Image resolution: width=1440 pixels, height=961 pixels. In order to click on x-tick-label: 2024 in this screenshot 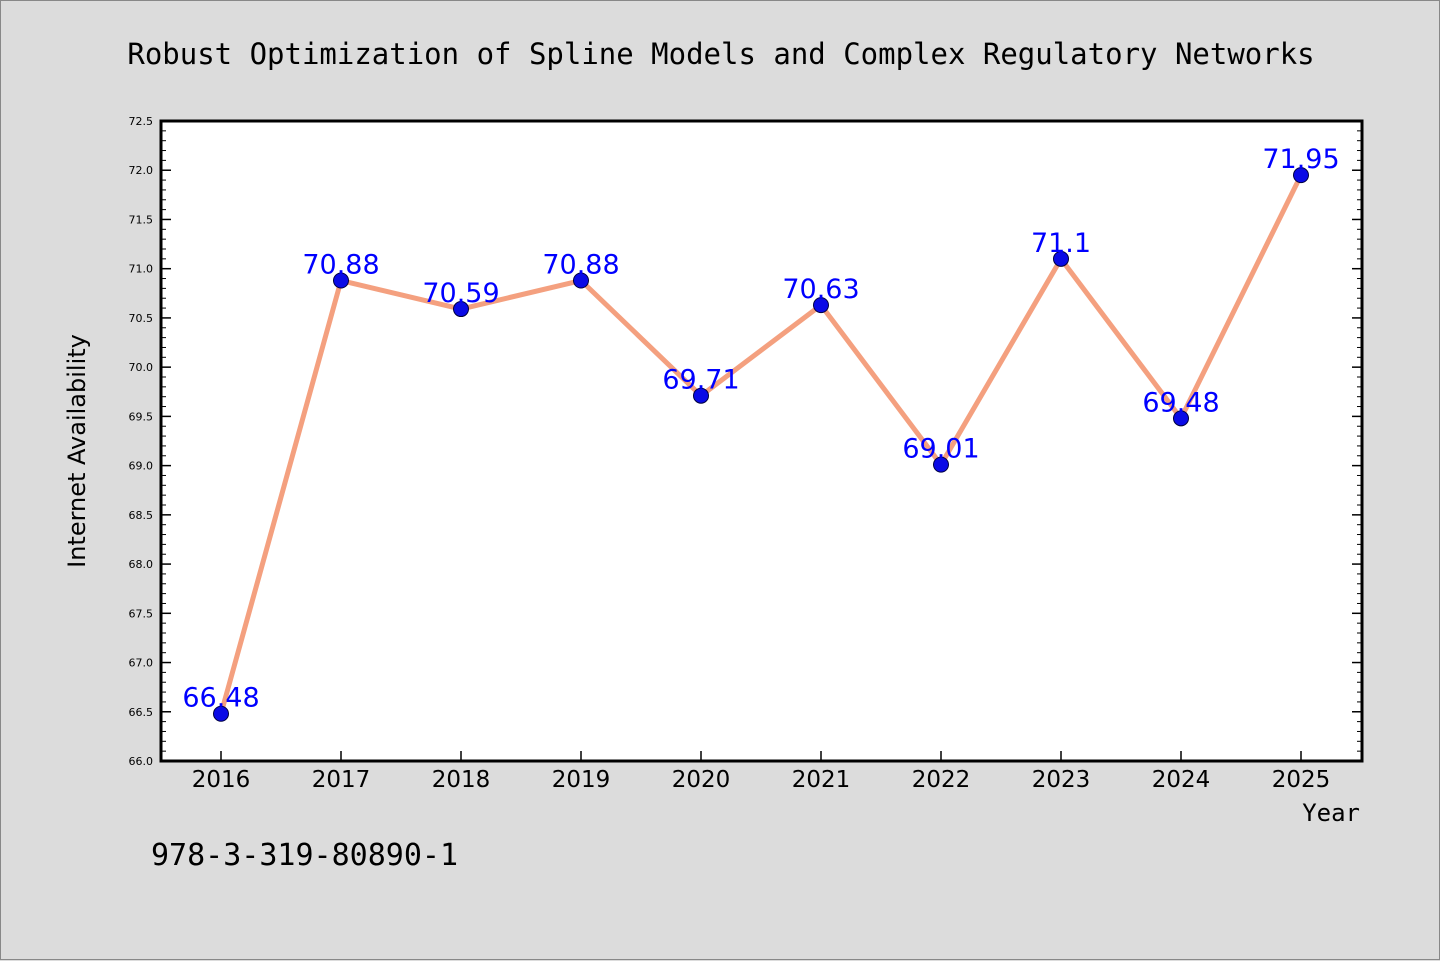, I will do `click(1181, 780)`.